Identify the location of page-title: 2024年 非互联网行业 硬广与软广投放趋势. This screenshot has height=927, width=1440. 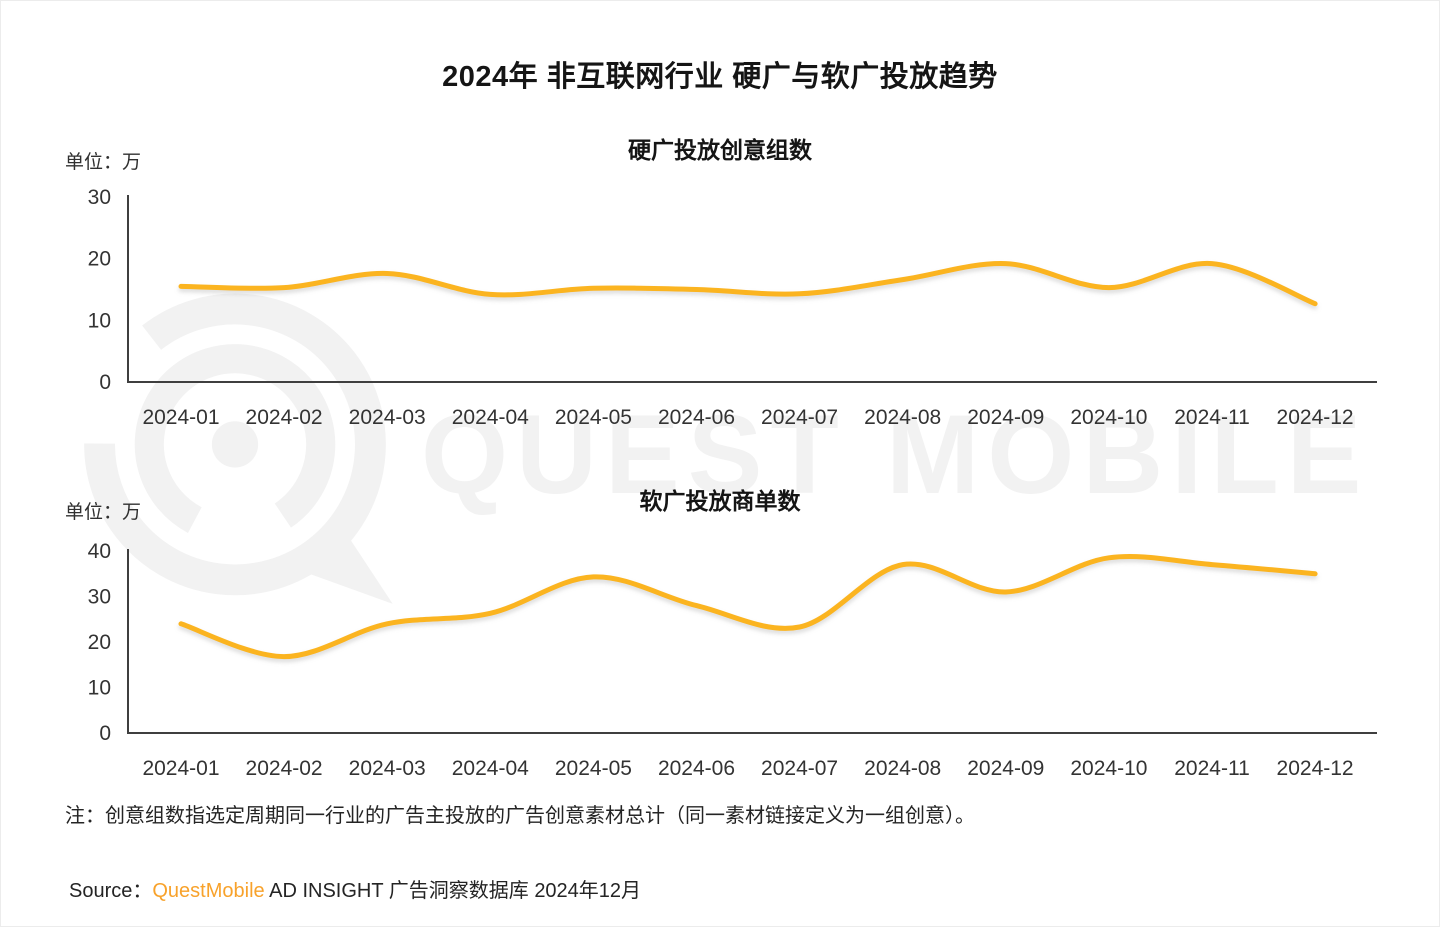
(720, 77).